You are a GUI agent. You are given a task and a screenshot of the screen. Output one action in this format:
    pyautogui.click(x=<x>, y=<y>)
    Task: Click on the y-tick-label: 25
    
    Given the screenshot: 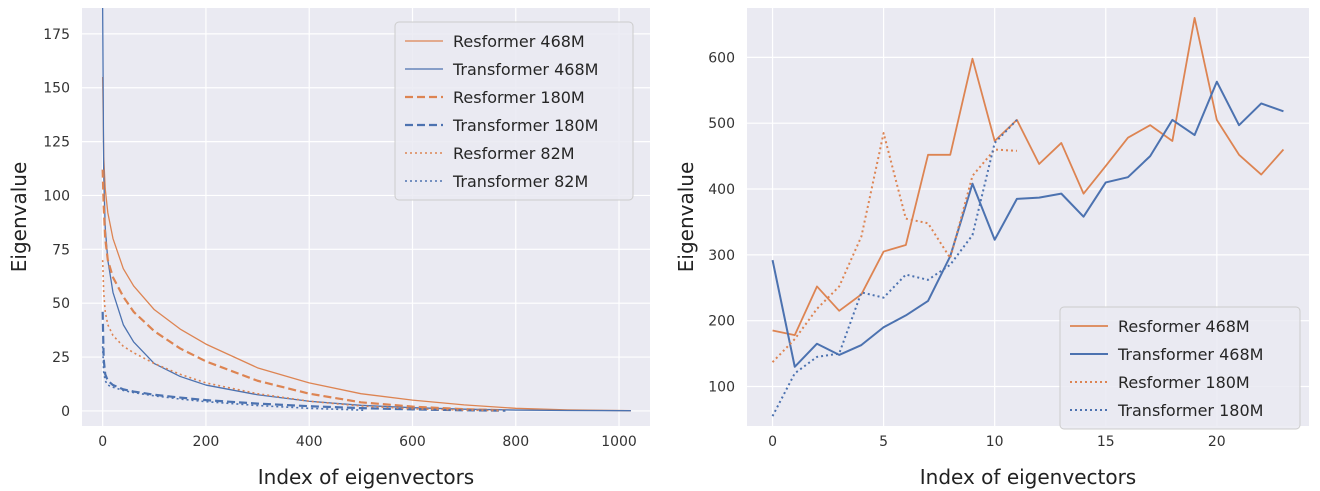 What is the action you would take?
    pyautogui.click(x=61, y=358)
    